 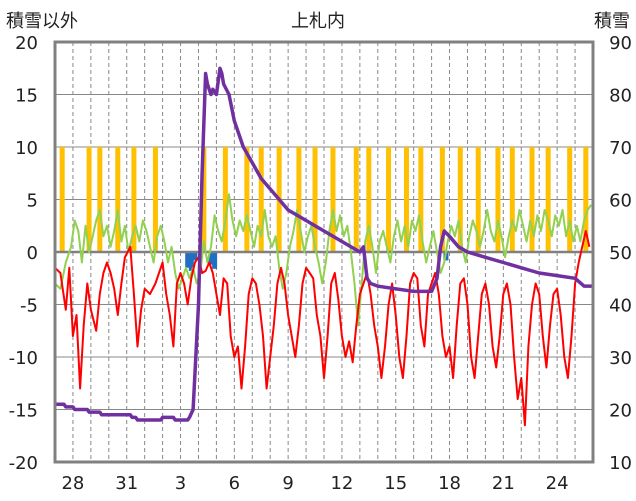 I want to click on left-tick-label: 15, so click(x=26, y=96).